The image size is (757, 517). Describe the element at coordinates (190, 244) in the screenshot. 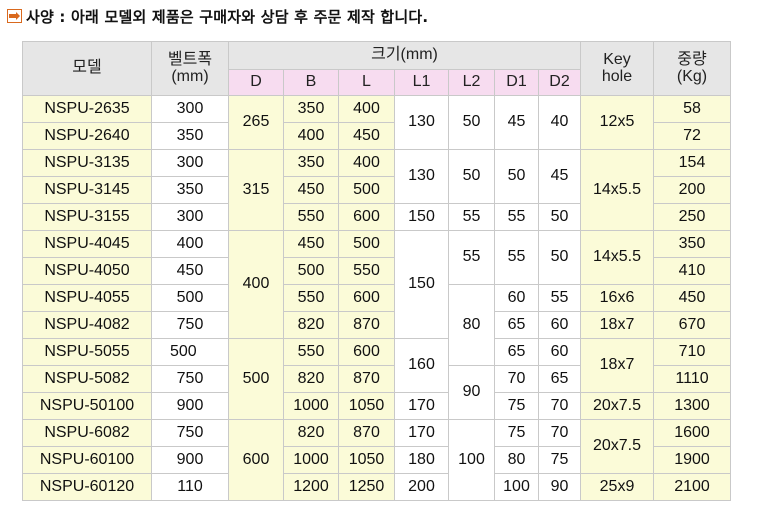

I see `cell-belt-width: 400` at that location.